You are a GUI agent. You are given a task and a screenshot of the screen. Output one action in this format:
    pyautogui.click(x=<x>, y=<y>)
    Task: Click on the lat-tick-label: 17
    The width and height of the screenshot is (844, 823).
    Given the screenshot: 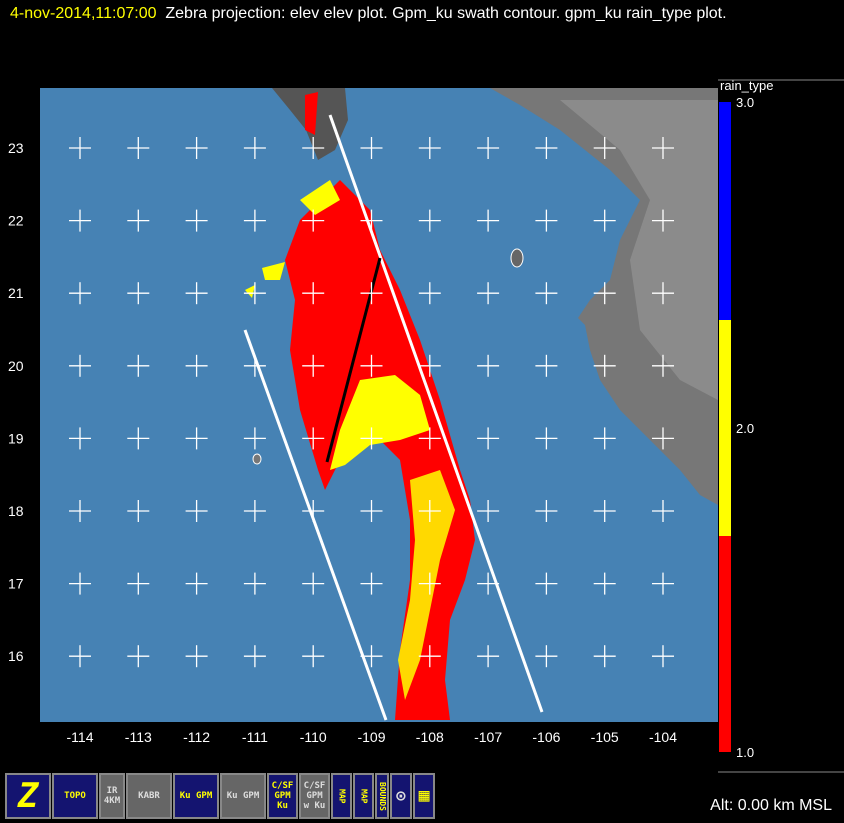 What is the action you would take?
    pyautogui.click(x=16, y=584)
    